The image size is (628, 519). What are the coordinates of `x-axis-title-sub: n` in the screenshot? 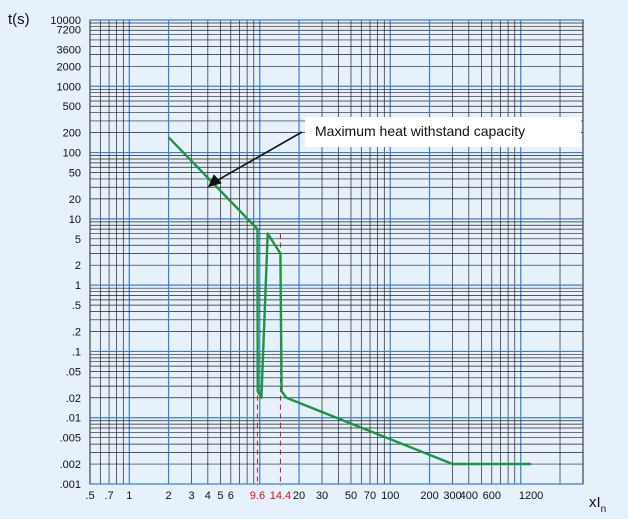 It's located at (604, 509).